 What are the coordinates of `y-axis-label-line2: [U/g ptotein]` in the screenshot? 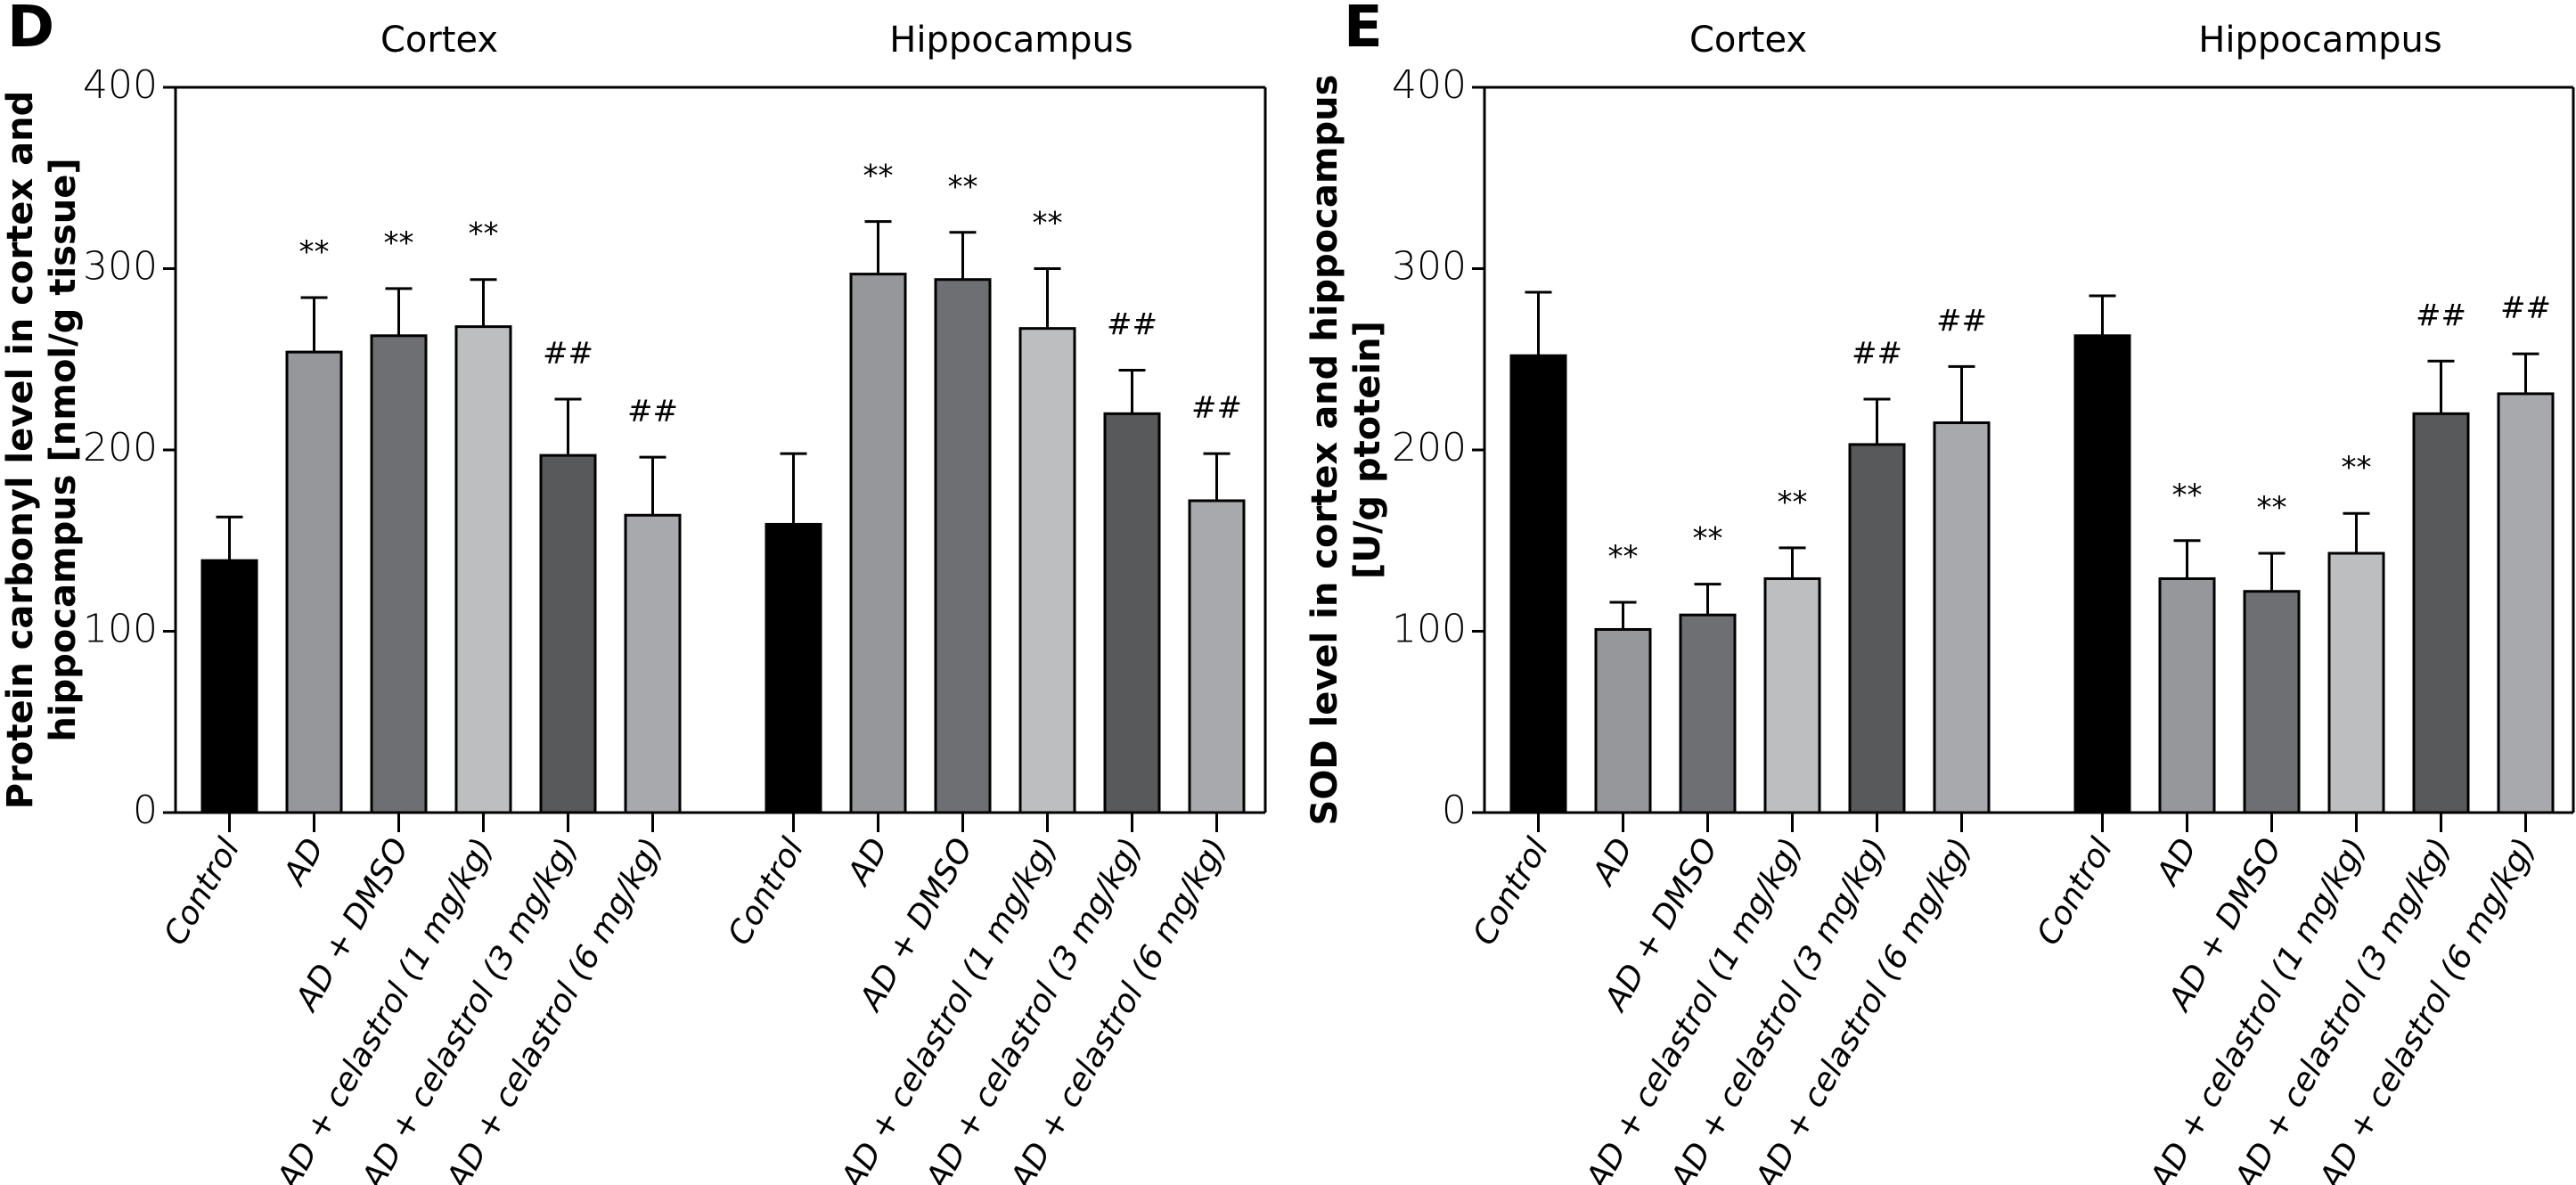 It's located at (1367, 450).